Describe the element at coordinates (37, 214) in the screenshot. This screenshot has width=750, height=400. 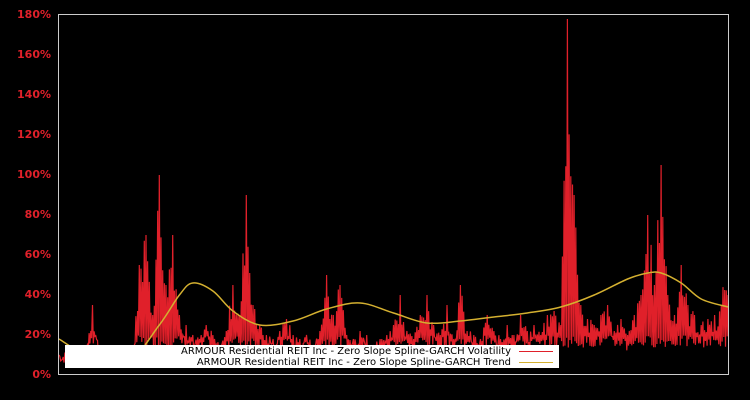
I see `y-tick-label: 80%` at that location.